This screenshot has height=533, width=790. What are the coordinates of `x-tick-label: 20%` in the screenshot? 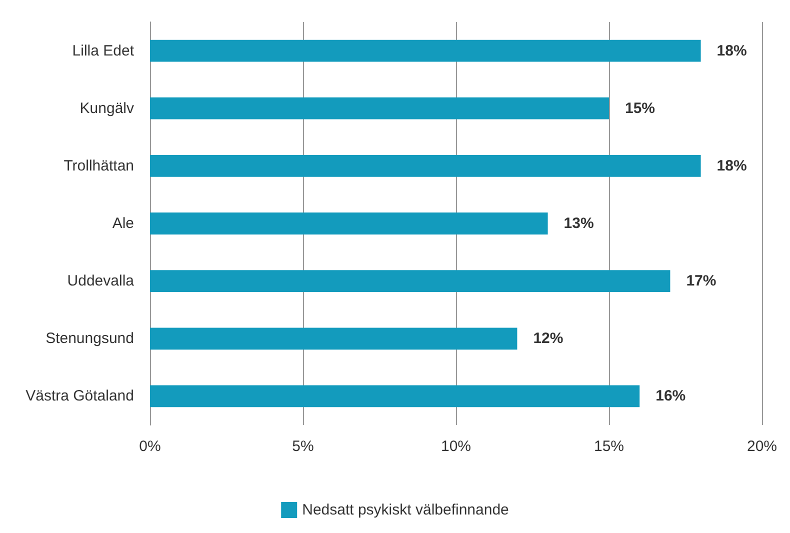 It's located at (762, 446).